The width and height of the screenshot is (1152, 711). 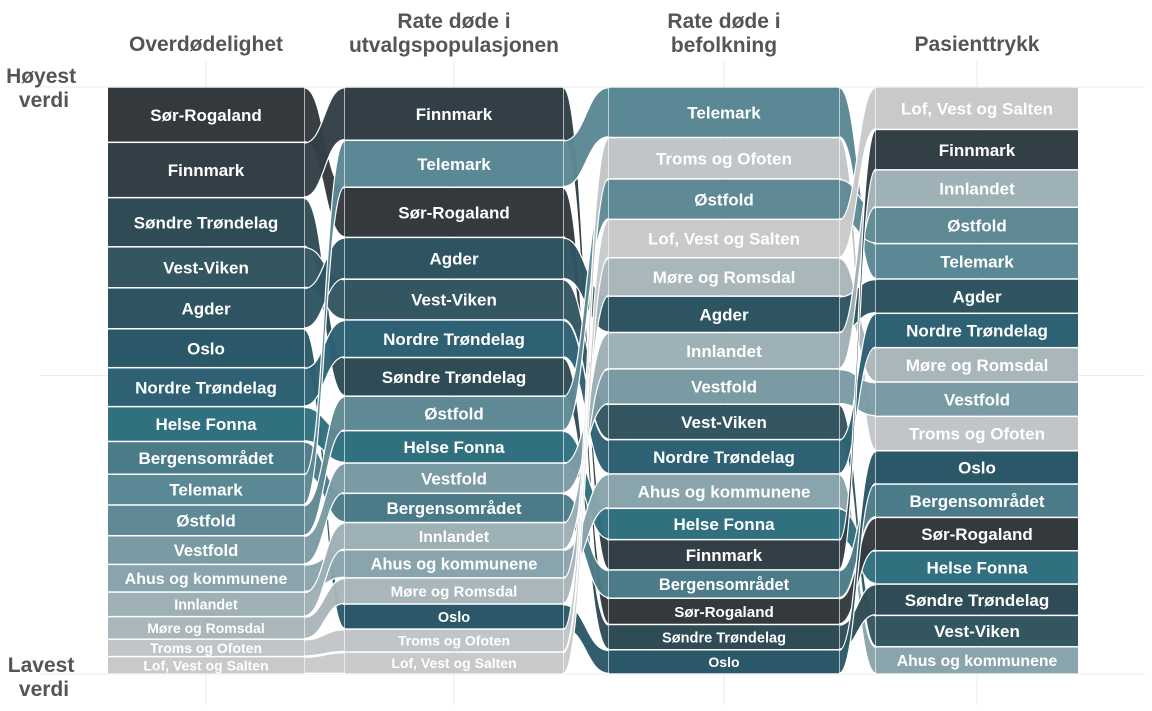 I want to click on column-title-line: Overdødelighet, so click(x=206, y=44).